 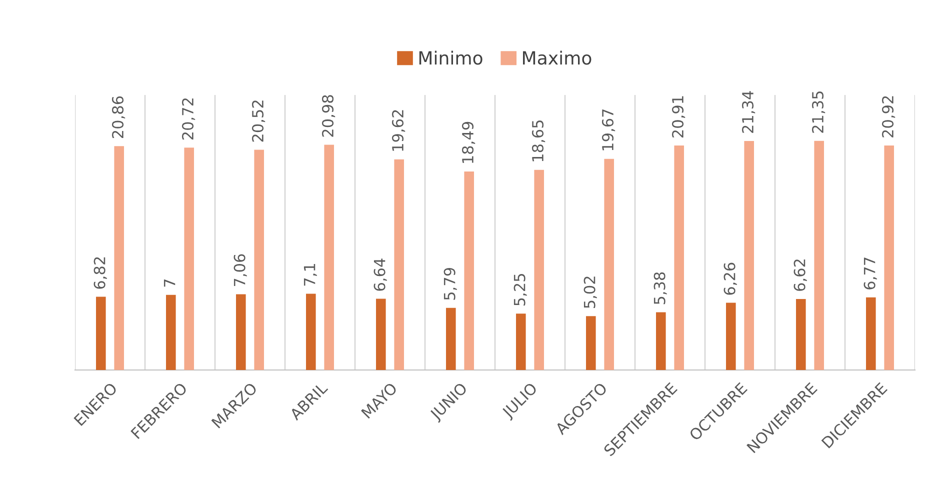 I want to click on data-label: 20,98, so click(x=329, y=116).